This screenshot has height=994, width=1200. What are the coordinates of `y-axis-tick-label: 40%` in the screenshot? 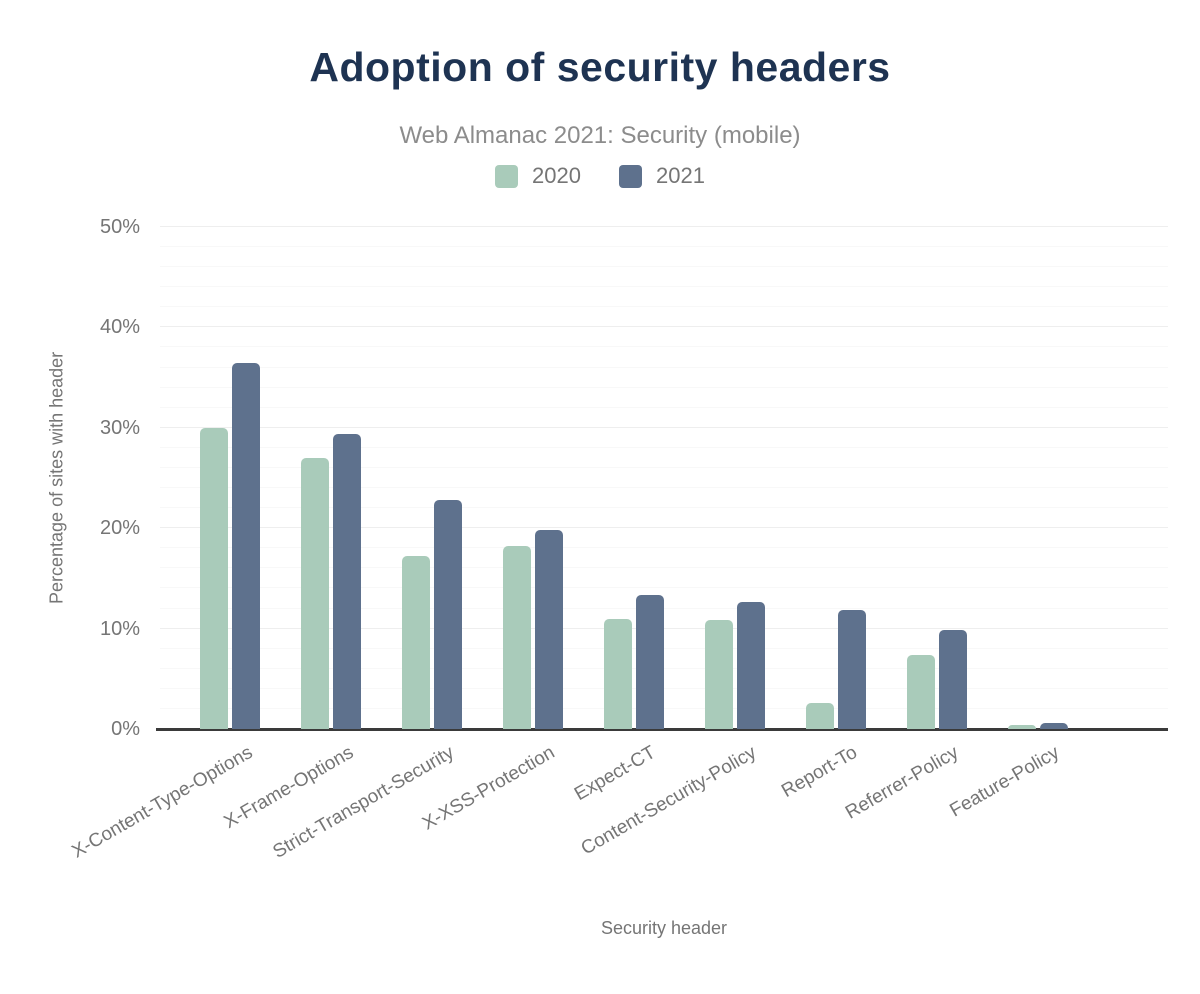 It's located at (119, 327).